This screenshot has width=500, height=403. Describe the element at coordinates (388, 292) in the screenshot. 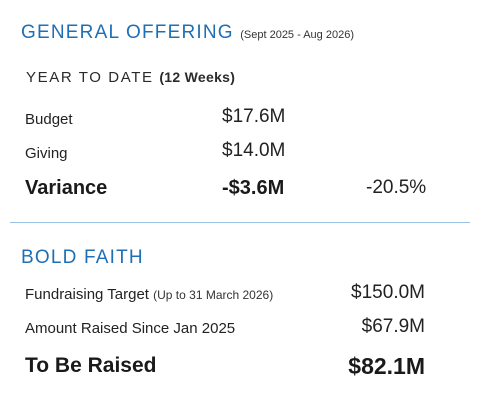

I see `fundraising-target-value: $150.0M` at that location.